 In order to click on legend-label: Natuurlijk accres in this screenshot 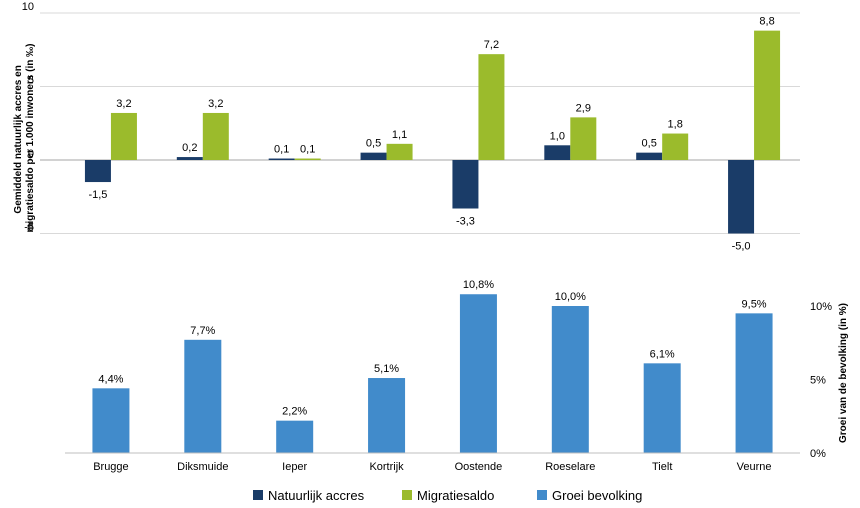, I will do `click(316, 495)`.